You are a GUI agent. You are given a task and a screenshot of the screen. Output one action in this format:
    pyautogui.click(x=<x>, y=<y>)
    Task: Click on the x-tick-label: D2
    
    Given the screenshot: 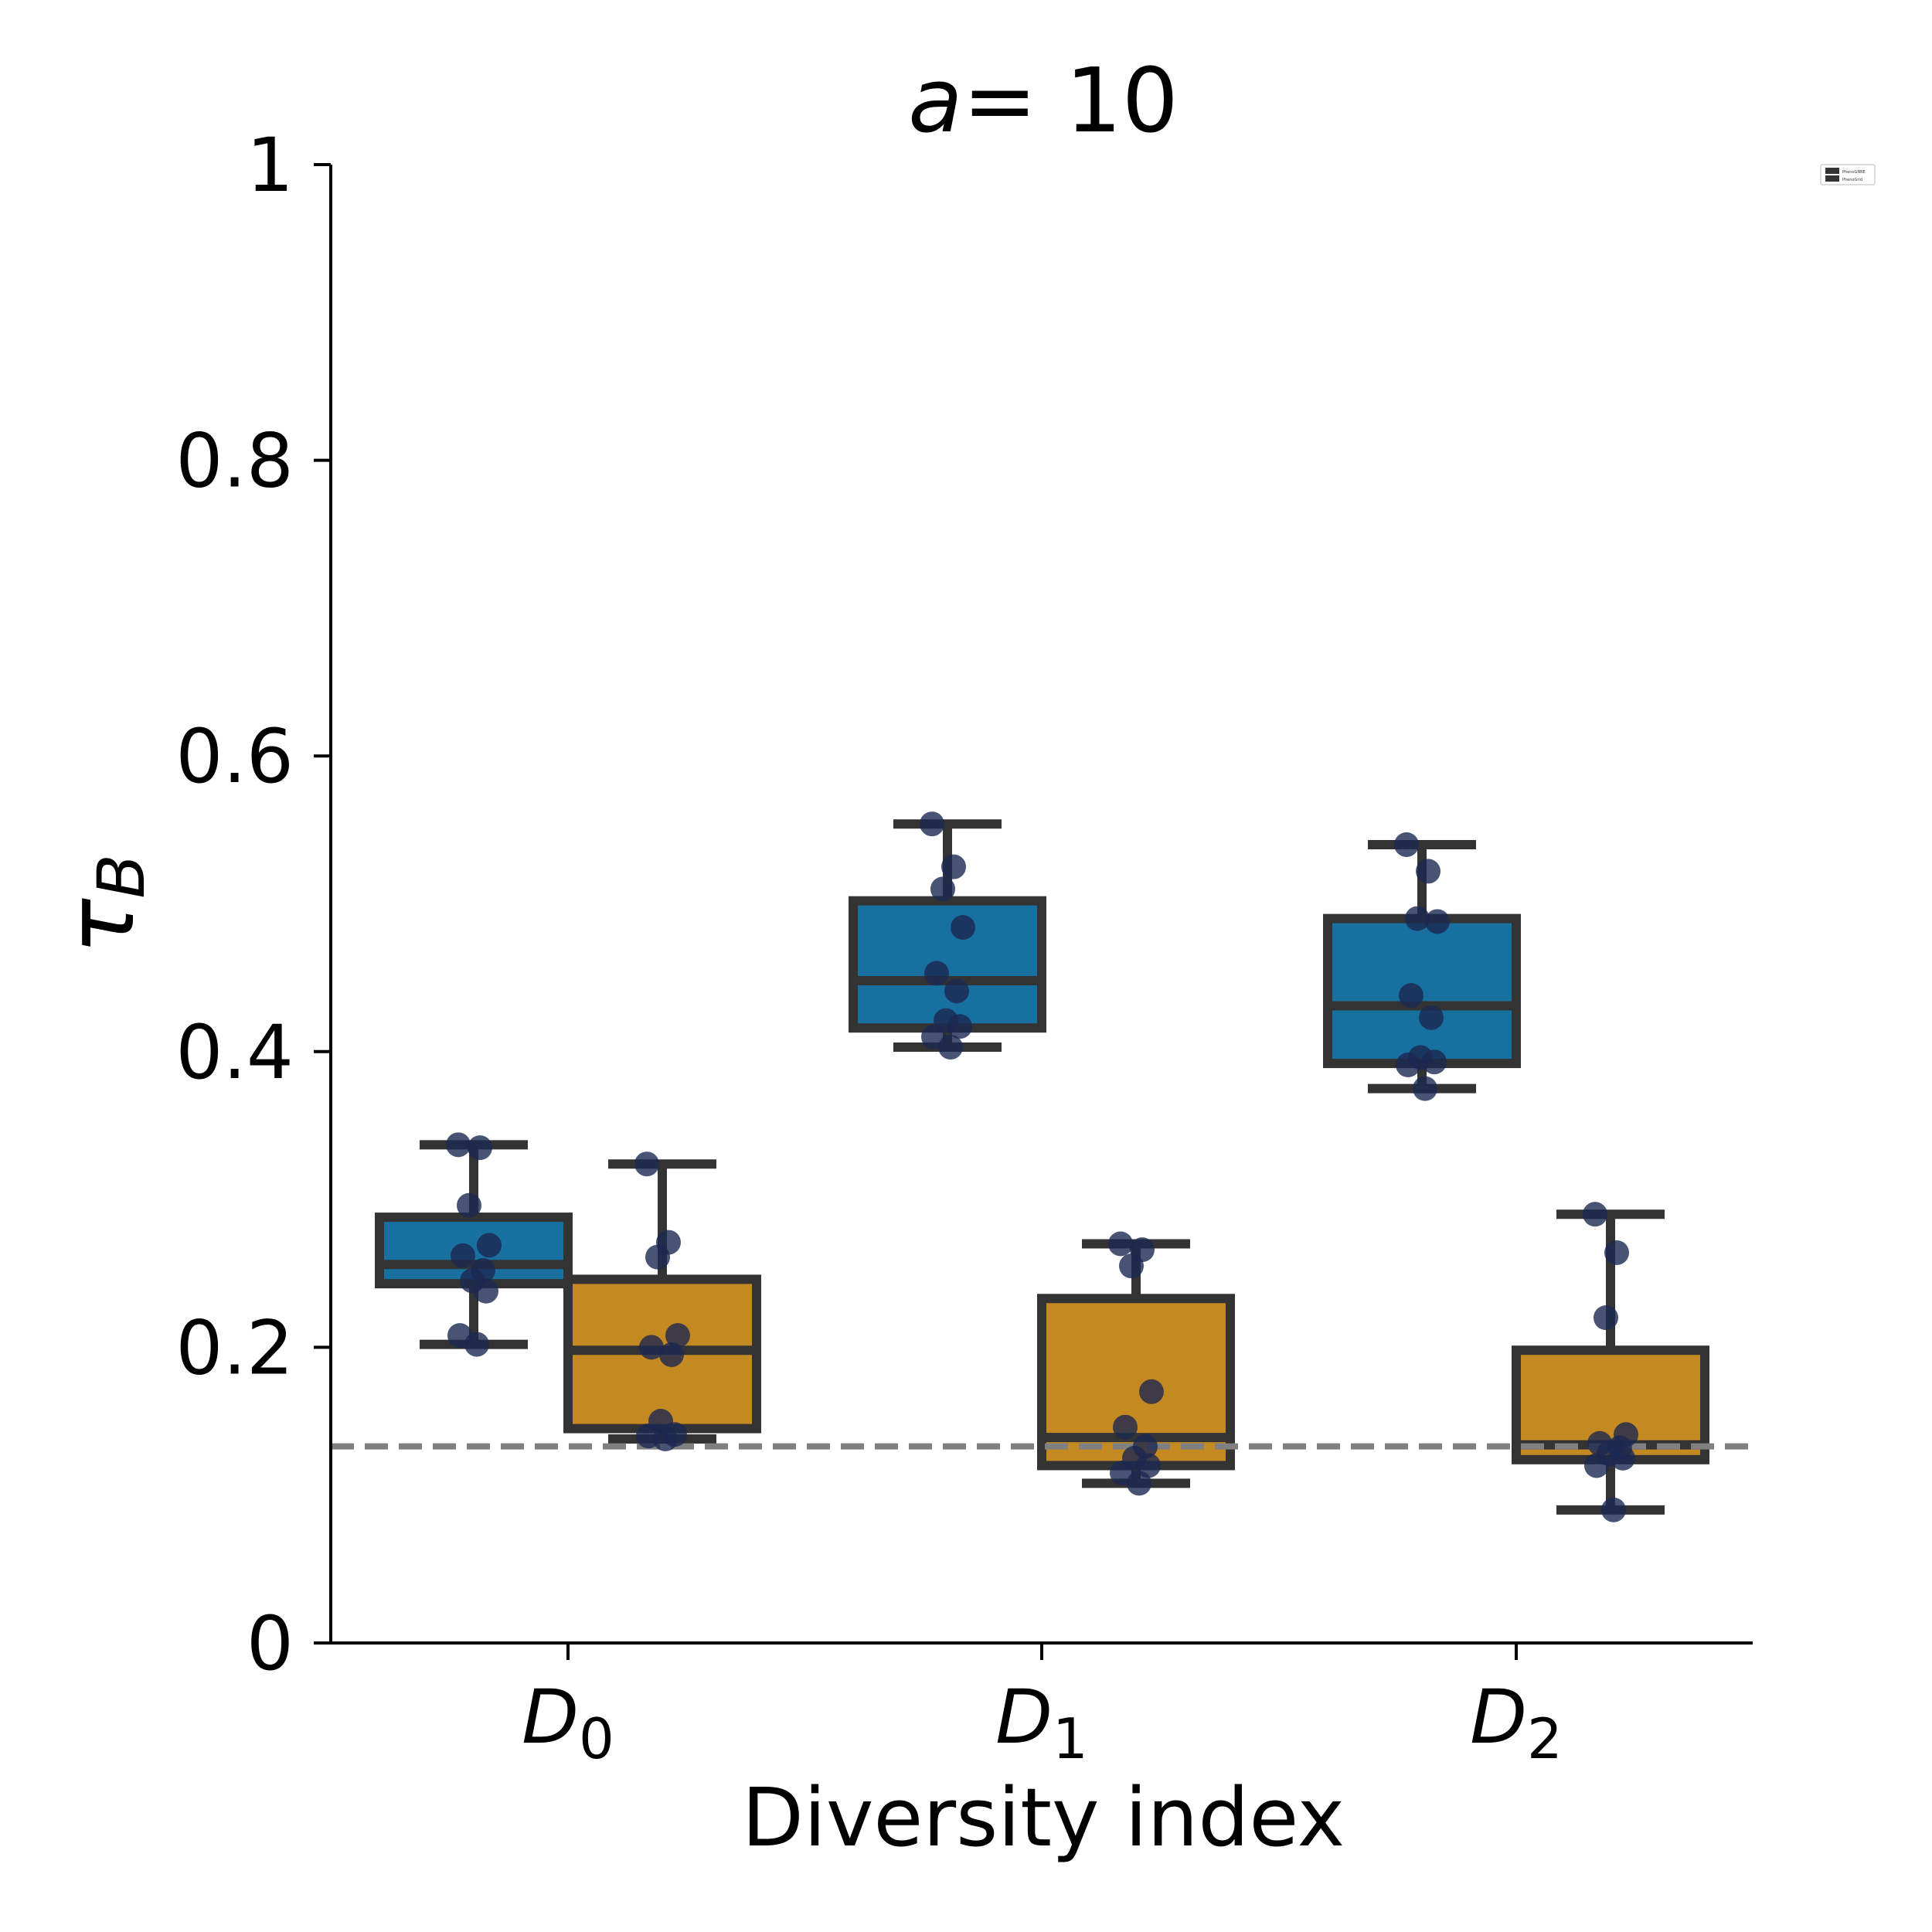 What is the action you would take?
    pyautogui.click(x=1517, y=1723)
    